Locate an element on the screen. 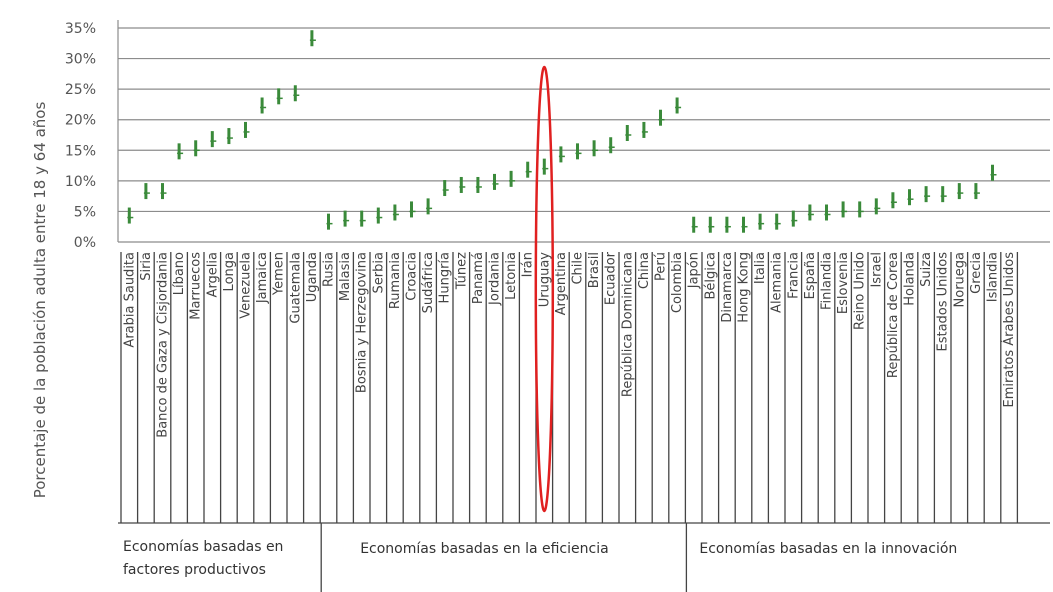  country-label: Grecia is located at coordinates (976, 273).